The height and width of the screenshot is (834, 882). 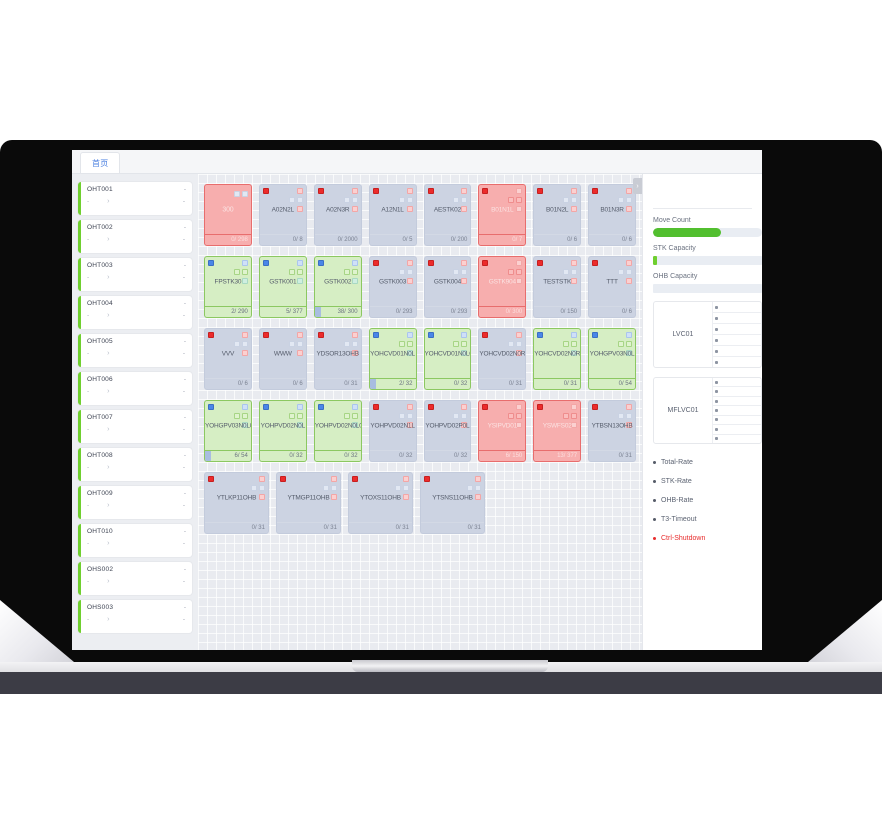 I want to click on equipment-card: FPSTK30 2/ 290, so click(x=228, y=287).